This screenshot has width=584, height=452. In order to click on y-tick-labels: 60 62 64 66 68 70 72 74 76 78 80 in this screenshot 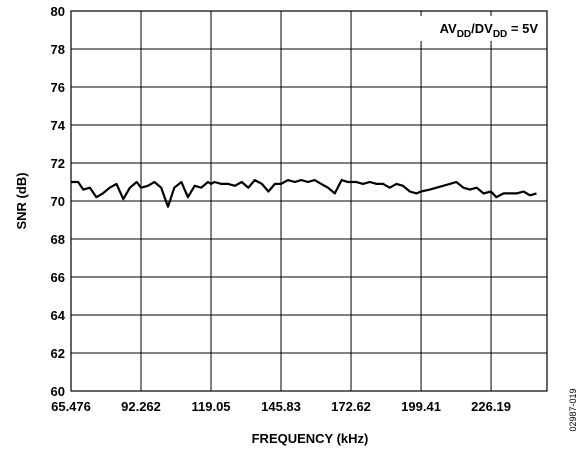, I will do `click(58, 201)`.